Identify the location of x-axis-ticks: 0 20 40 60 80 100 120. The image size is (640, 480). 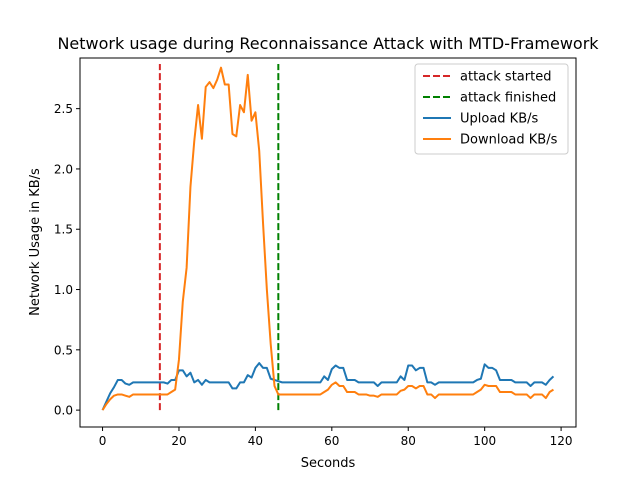
(336, 437).